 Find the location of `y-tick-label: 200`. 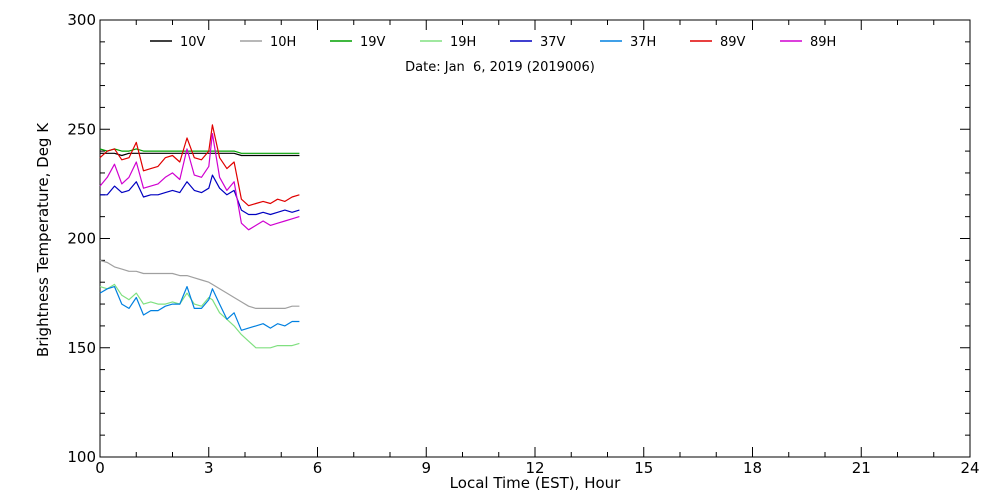

y-tick-label: 200 is located at coordinates (81, 239).